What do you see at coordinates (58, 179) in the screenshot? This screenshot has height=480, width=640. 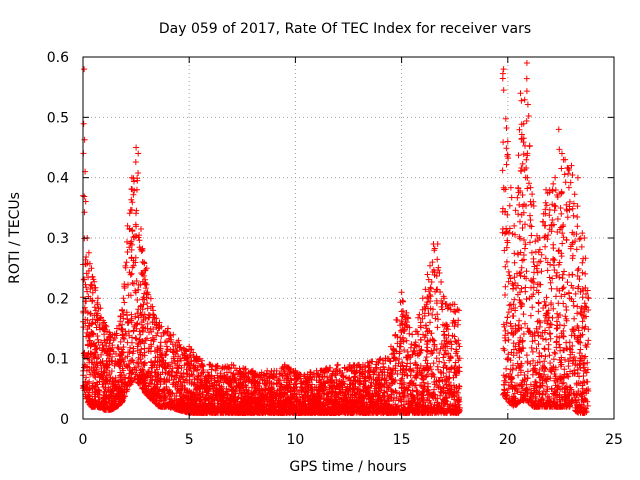 I see `y-tick-label: 0.4` at bounding box center [58, 179].